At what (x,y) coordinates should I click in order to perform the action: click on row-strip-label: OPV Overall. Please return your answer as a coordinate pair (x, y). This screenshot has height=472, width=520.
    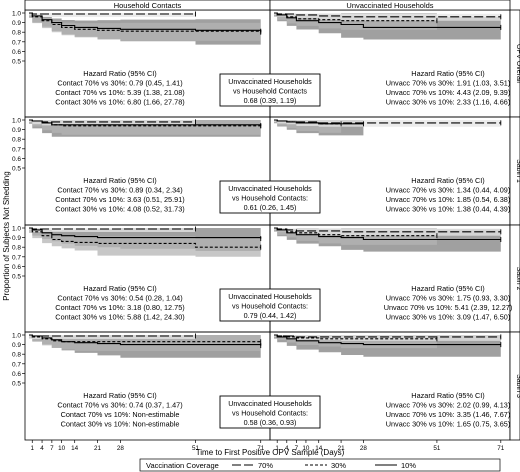
    Looking at the image, I should click on (517, 63).